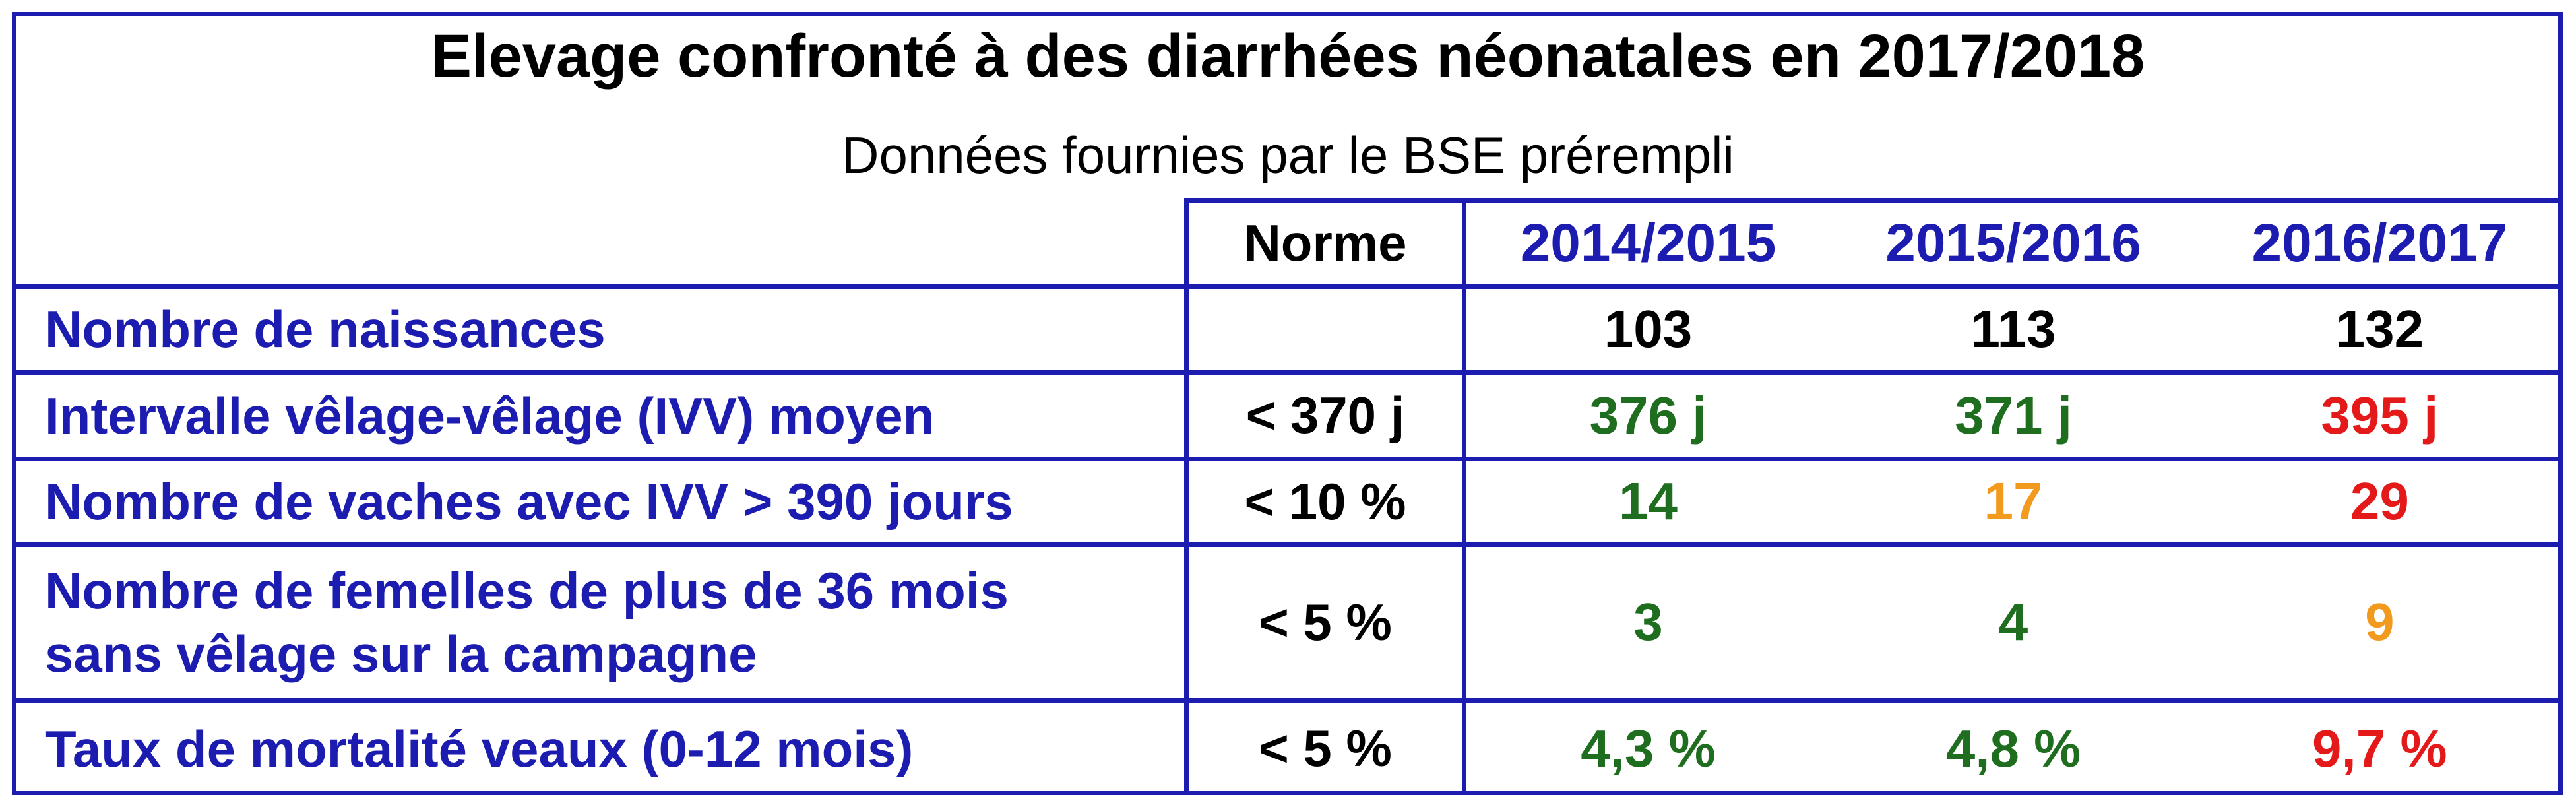 The height and width of the screenshot is (807, 2576). What do you see at coordinates (1647, 503) in the screenshot?
I see `row-value: 14` at bounding box center [1647, 503].